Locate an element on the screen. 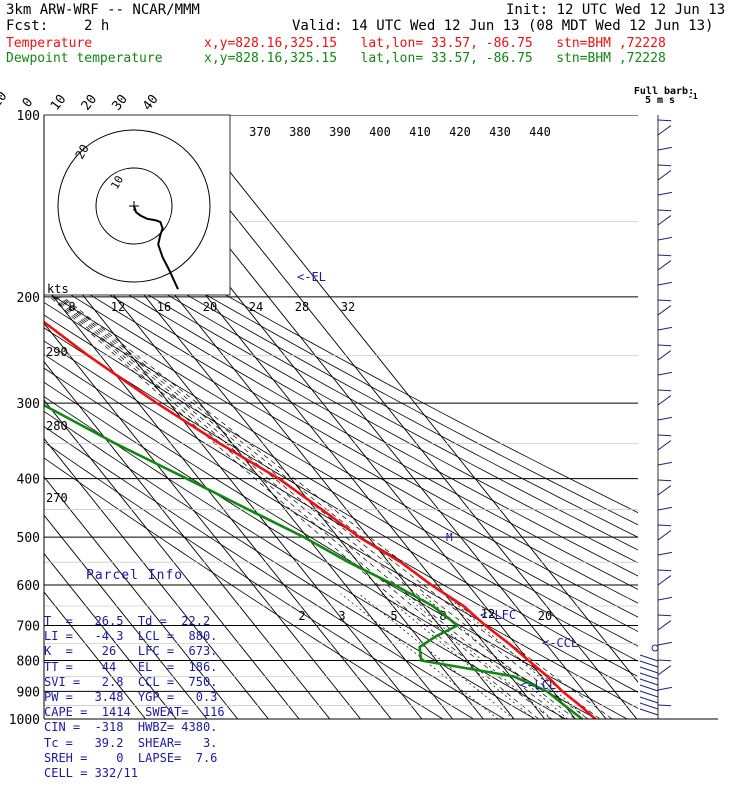 The height and width of the screenshot is (796, 740). calm-wind-marker is located at coordinates (655, 648).